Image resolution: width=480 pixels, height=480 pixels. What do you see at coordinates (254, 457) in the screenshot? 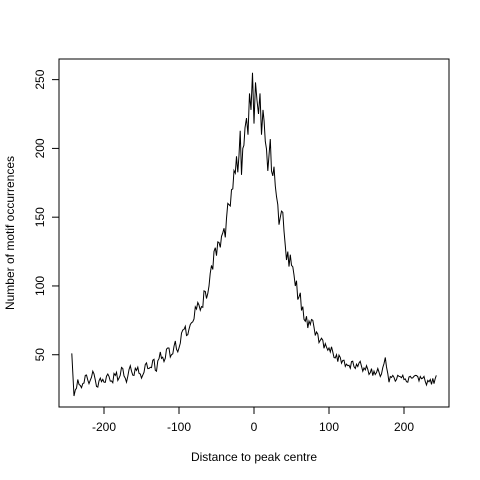
I see `x-axis-label: Distance to peak centre` at bounding box center [254, 457].